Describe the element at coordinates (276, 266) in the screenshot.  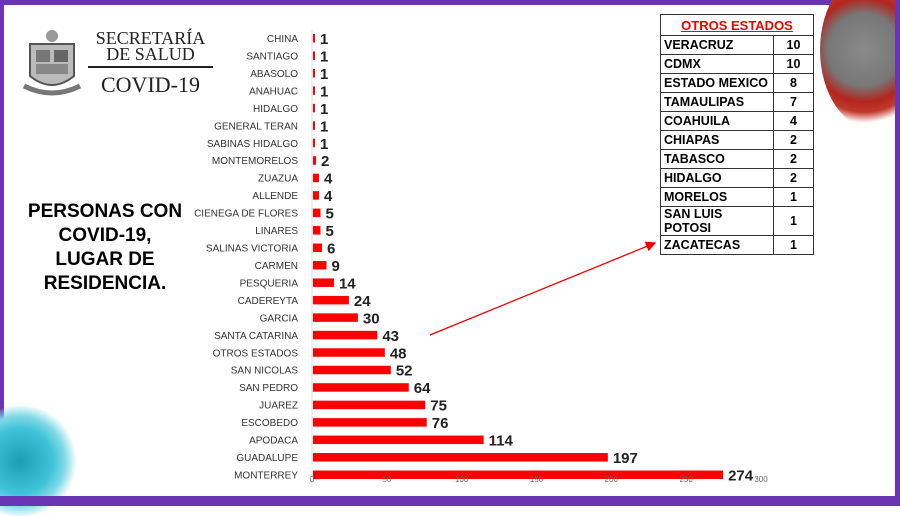
I see `category-label: CARMEN` at that location.